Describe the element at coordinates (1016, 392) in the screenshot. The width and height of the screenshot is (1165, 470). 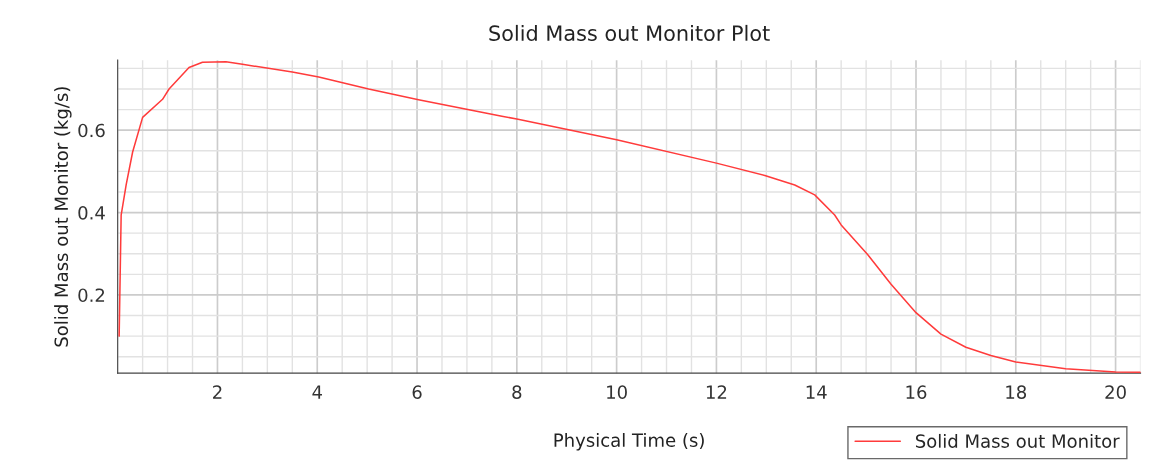
I see `x-tick-label: 18` at that location.